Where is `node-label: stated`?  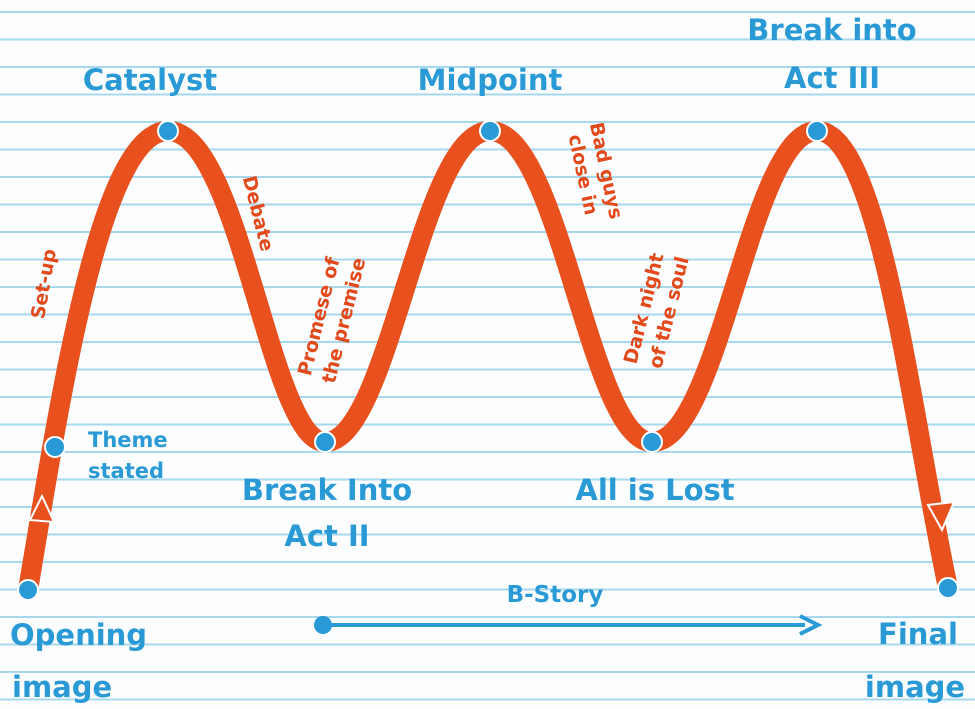 node-label: stated is located at coordinates (126, 471).